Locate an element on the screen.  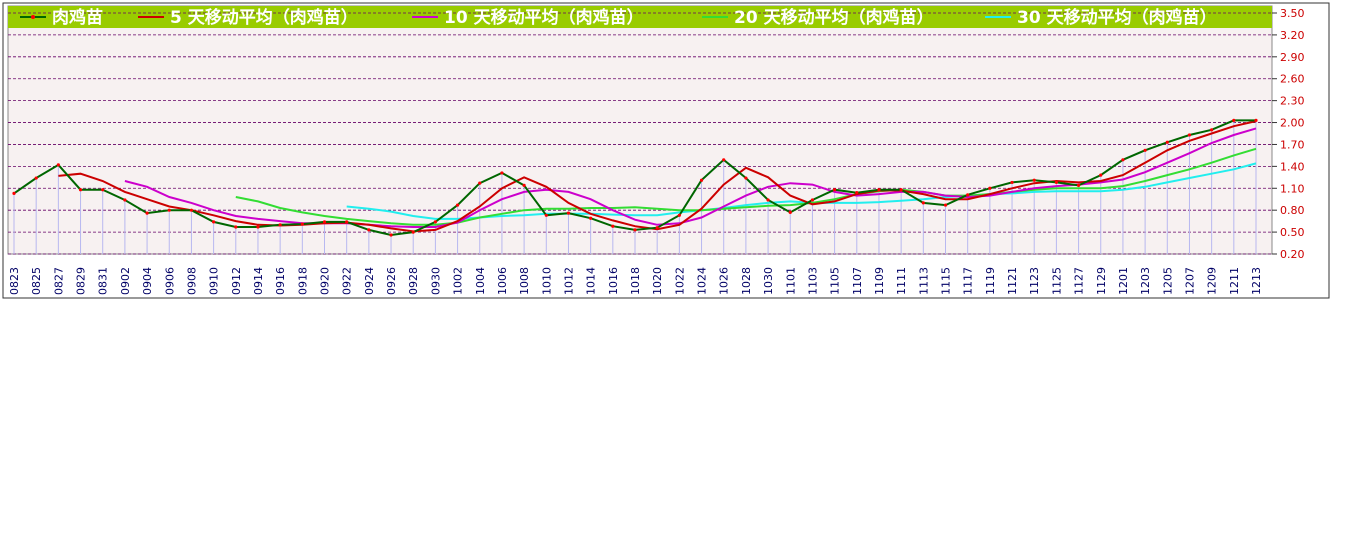
legend-label: 5 天移动平均（肉鸡苗） is located at coordinates (264, 17).